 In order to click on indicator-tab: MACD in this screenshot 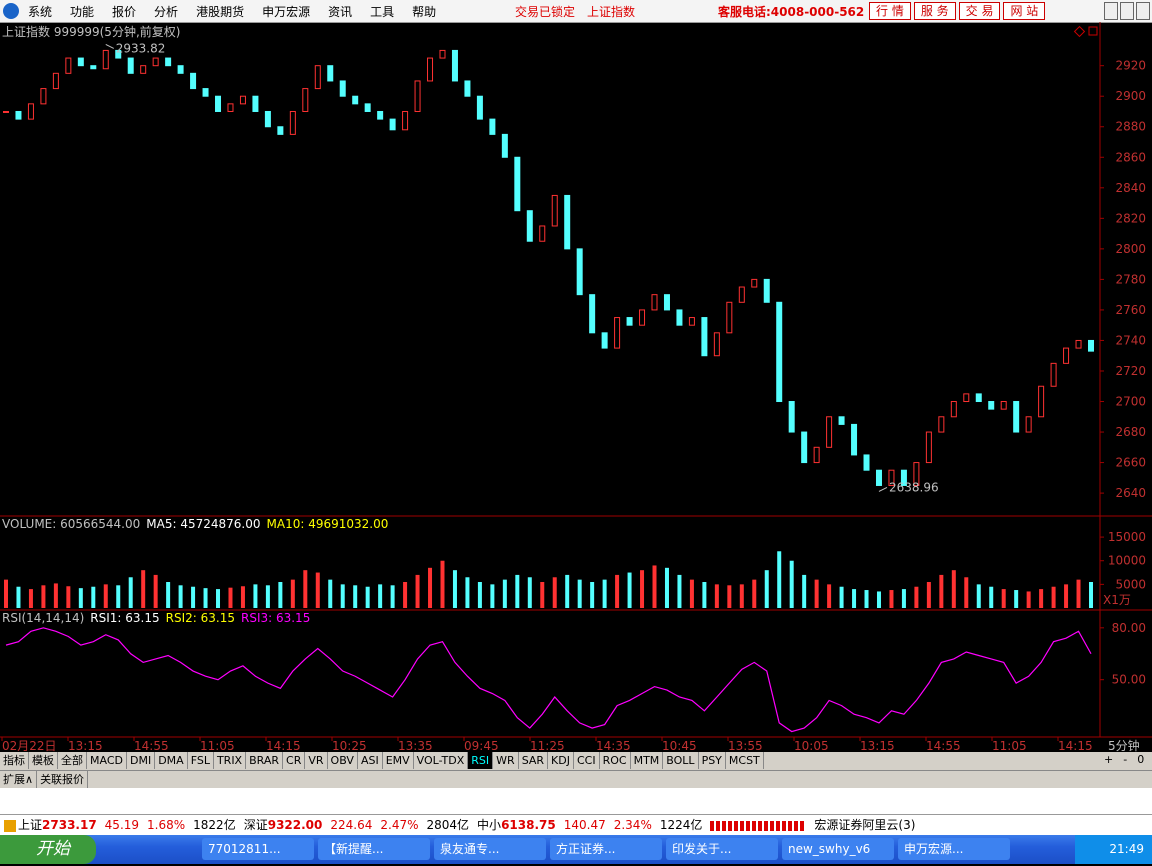, I will do `click(107, 760)`.